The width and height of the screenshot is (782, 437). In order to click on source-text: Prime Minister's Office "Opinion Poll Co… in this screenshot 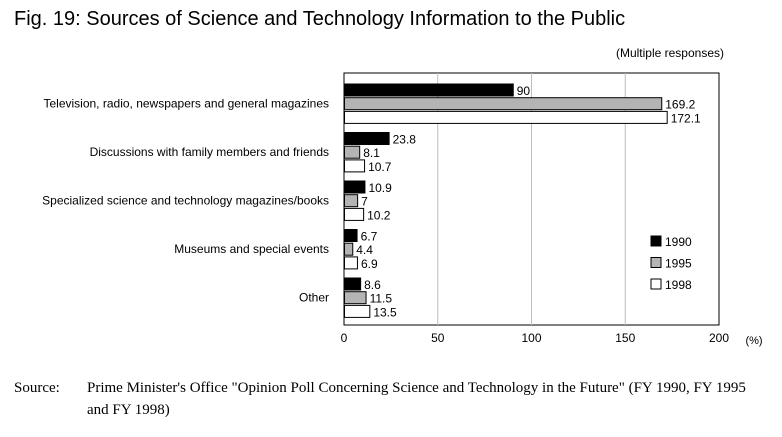, I will do `click(416, 399)`.